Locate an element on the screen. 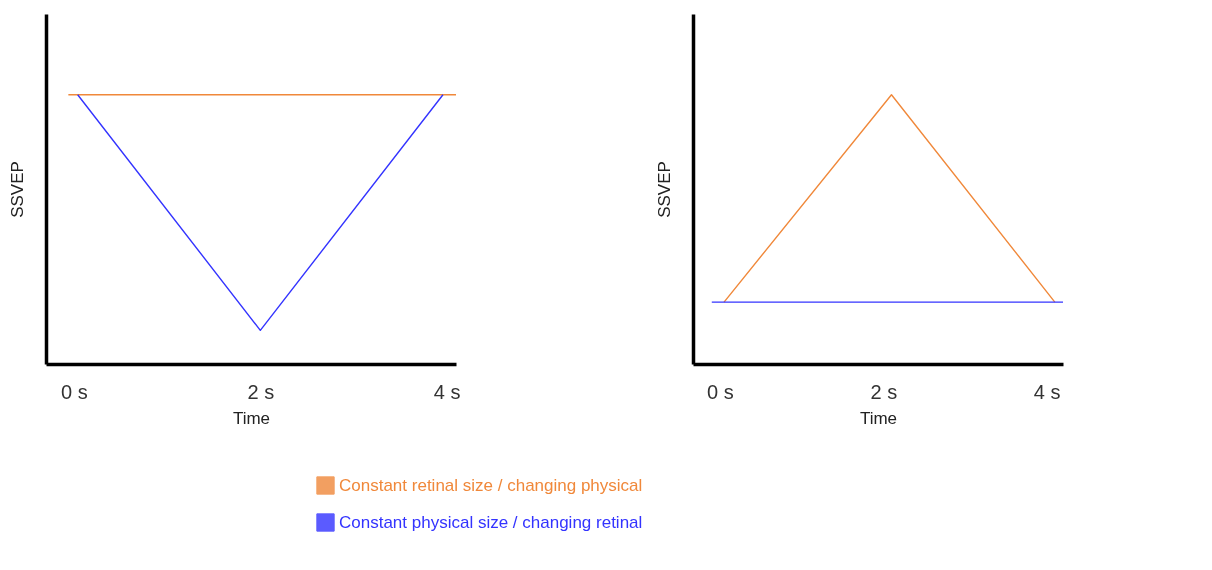 This screenshot has width=1212, height=570. legend-label: Constant physical size / changing retinal is located at coordinates (491, 522).